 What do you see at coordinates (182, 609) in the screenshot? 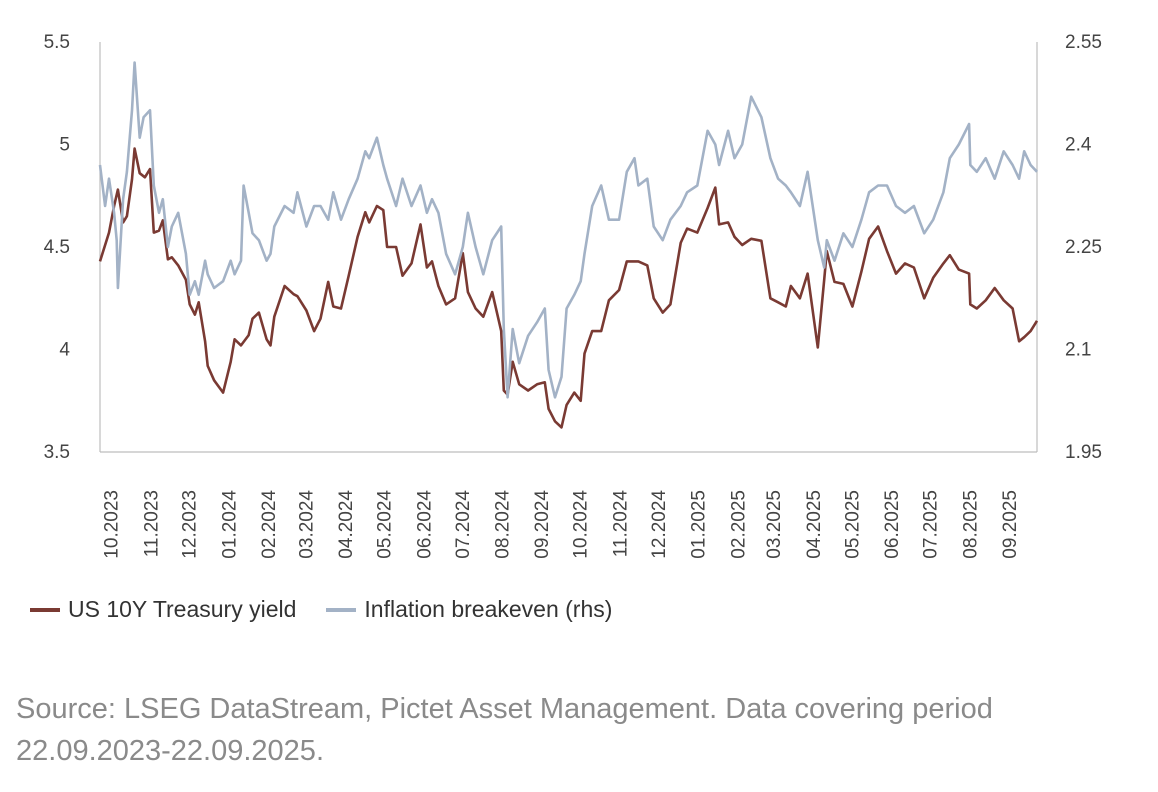
I see `legend-label-treasury: US 10Y Treasury yield` at bounding box center [182, 609].